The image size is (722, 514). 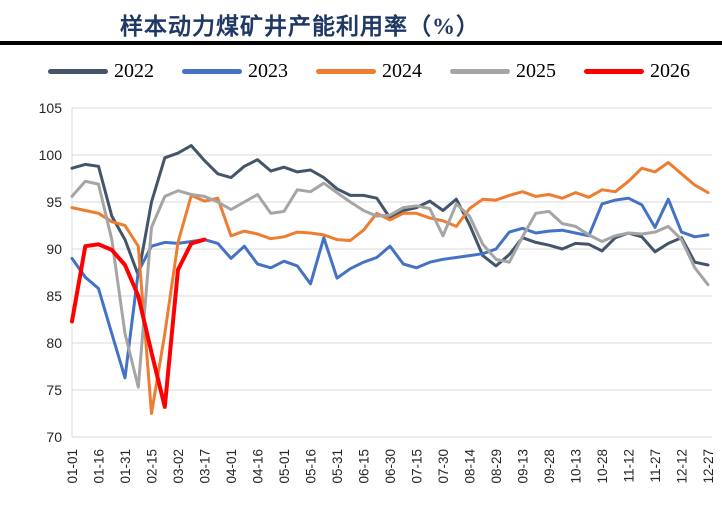 I want to click on legend-swatch-2023, so click(x=212, y=71).